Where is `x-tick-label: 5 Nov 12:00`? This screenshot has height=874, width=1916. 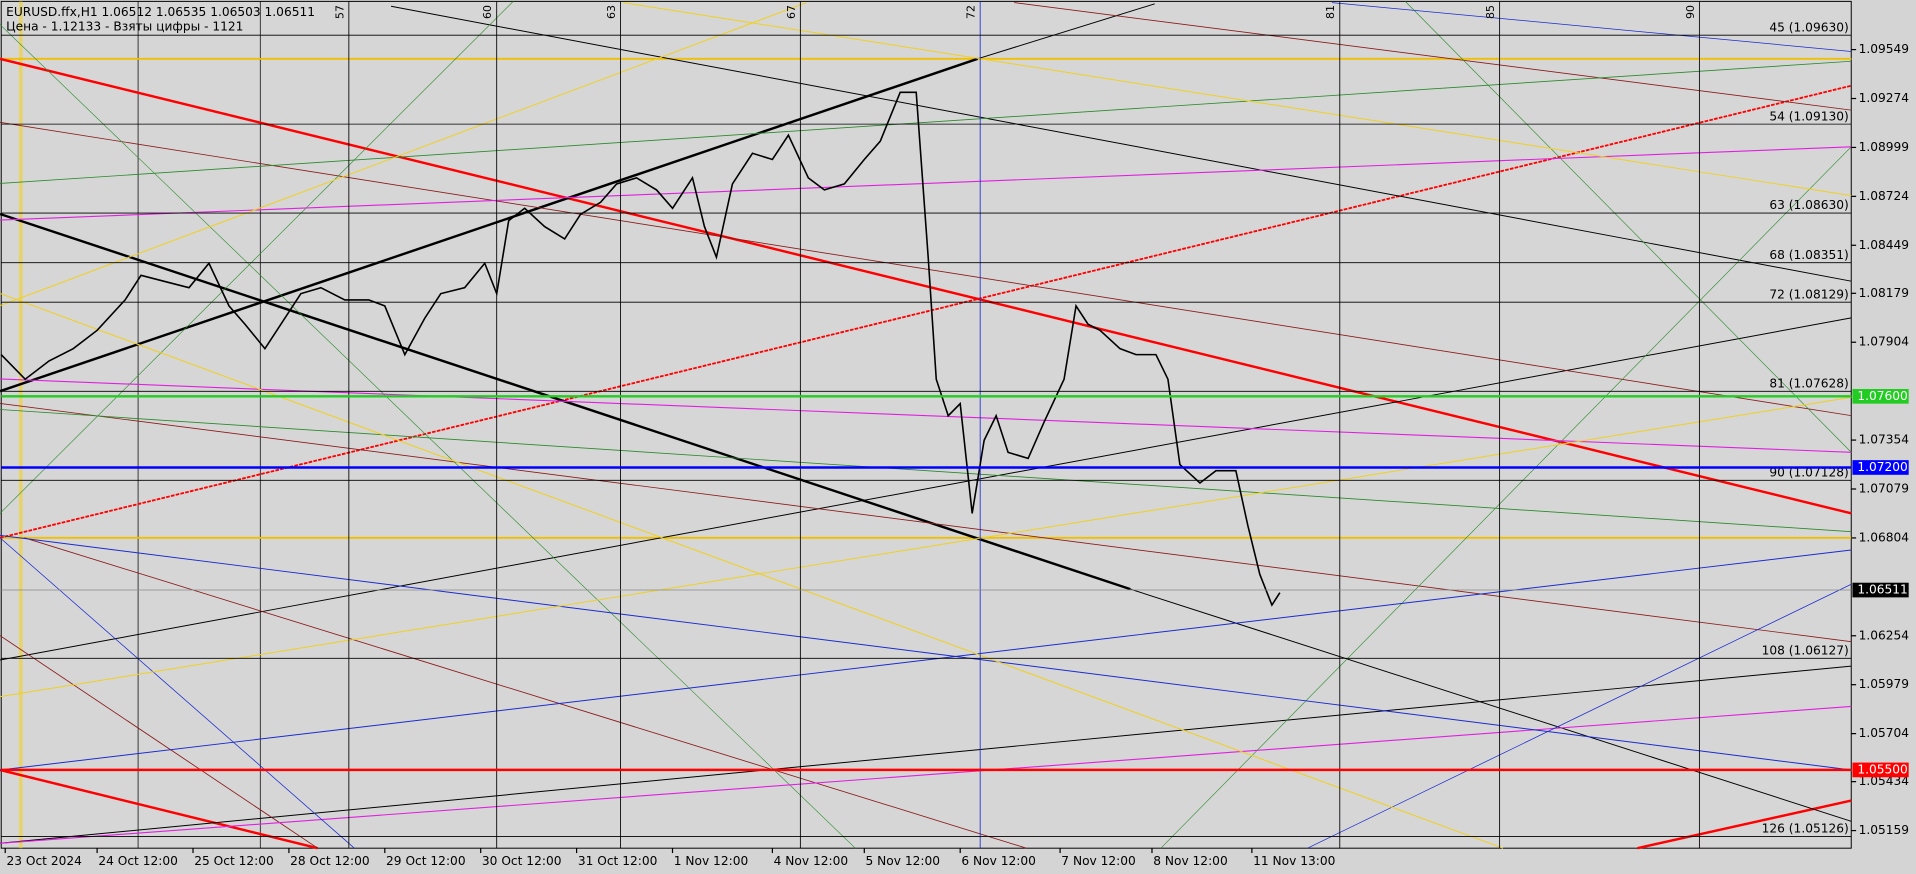 x-tick-label: 5 Nov 12:00 is located at coordinates (903, 861).